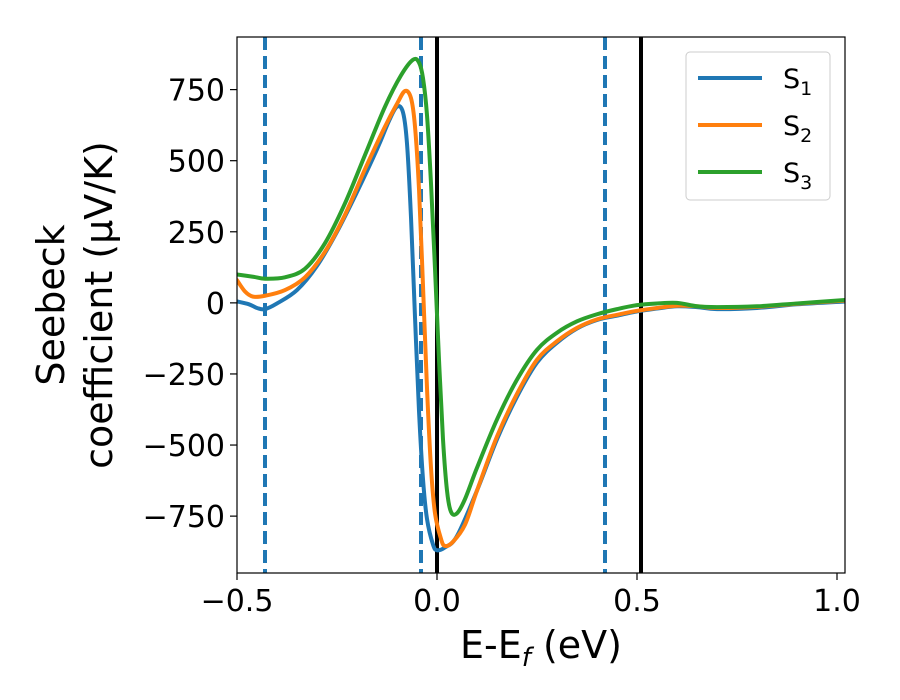 This screenshot has width=900, height=700. What do you see at coordinates (491, 645) in the screenshot?
I see `x-axis-label-main: E-E` at bounding box center [491, 645].